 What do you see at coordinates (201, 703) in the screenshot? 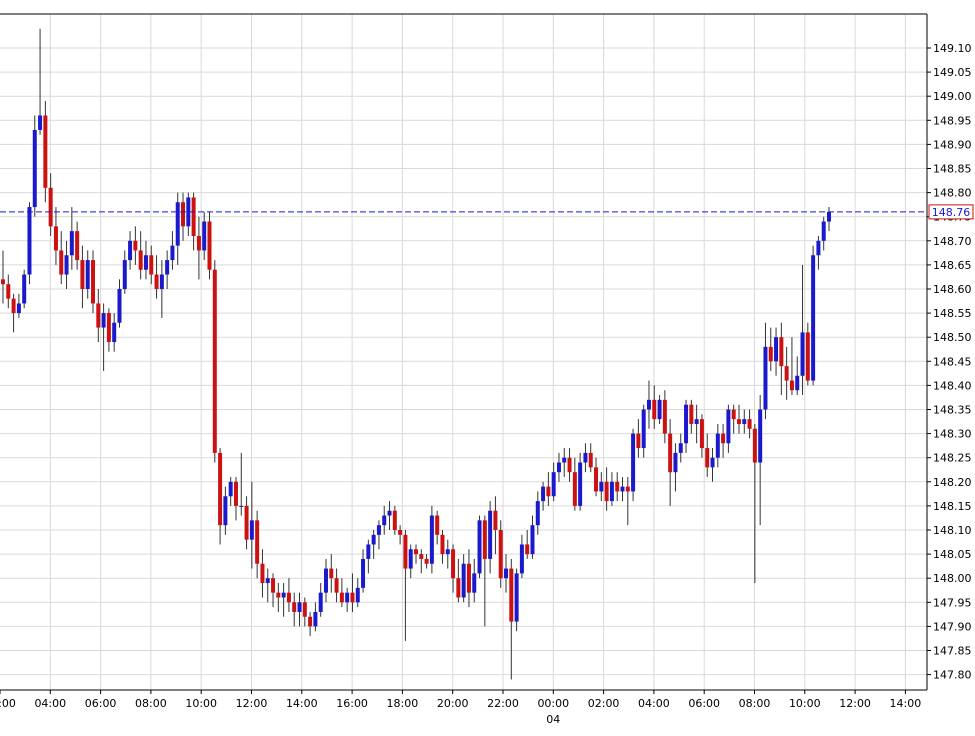
I see `x-tick-label: 10:00` at bounding box center [201, 703].